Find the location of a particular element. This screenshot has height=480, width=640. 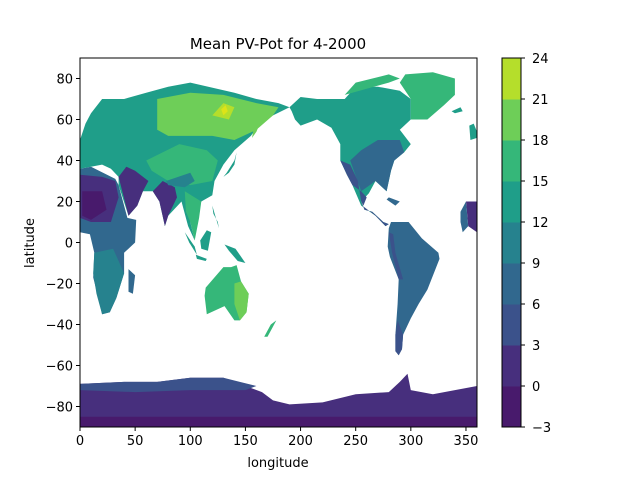

y-tick-label: 40 is located at coordinates (64, 162).